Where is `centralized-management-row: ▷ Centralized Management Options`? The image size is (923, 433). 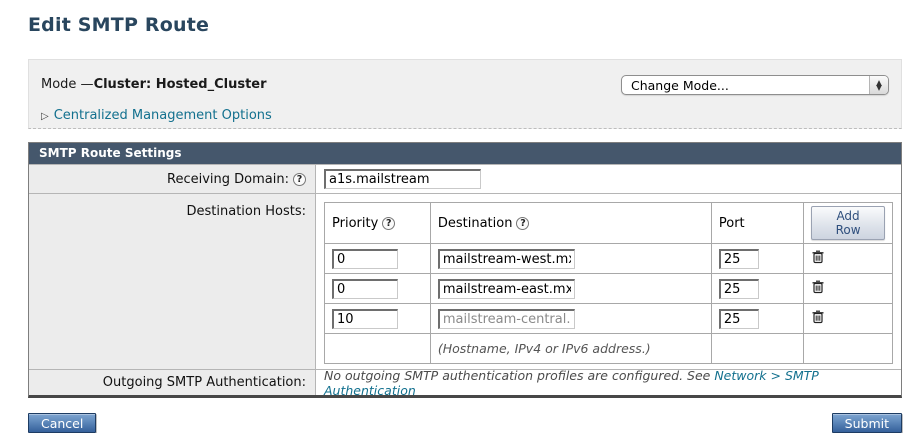 centralized-management-row: ▷ Centralized Management Options is located at coordinates (465, 115).